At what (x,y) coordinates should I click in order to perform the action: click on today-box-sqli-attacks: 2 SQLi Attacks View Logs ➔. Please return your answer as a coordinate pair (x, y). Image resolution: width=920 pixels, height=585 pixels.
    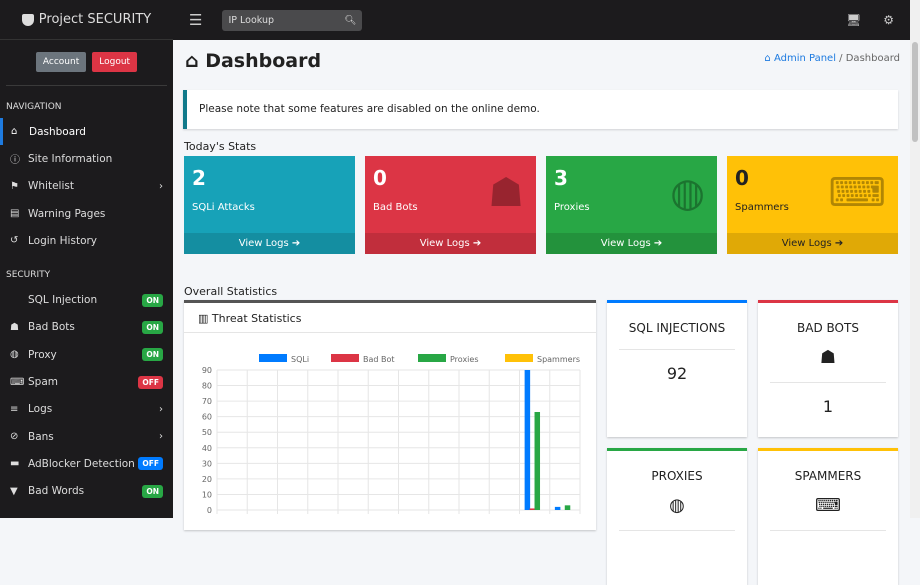
    Looking at the image, I should click on (269, 205).